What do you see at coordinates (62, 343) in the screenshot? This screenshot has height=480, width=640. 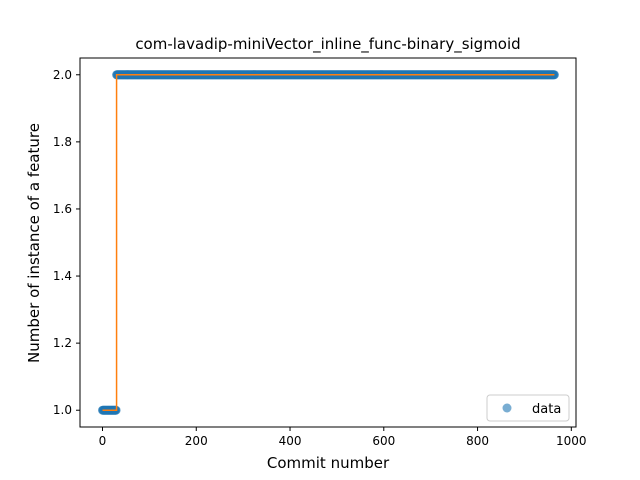 I see `y-tick-label: 1.2` at bounding box center [62, 343].